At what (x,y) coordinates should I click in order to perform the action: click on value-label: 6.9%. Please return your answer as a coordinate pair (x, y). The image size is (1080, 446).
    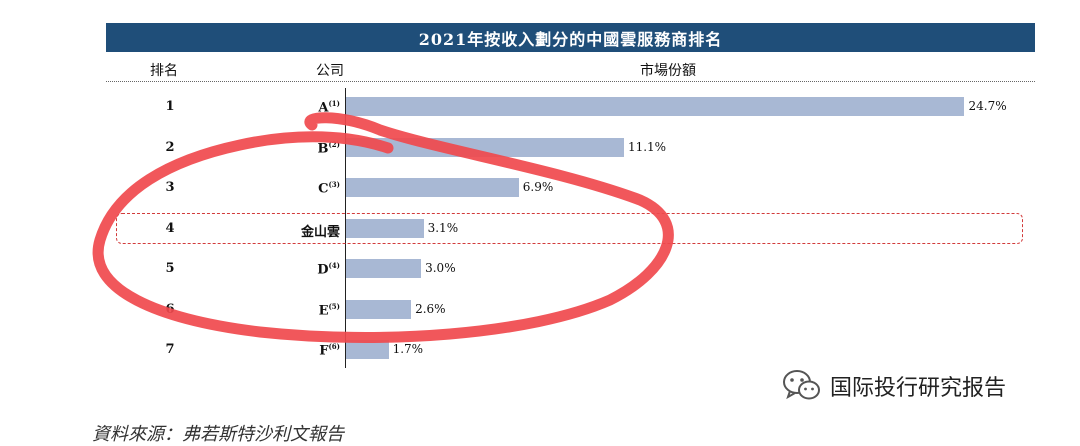
    Looking at the image, I should click on (538, 187).